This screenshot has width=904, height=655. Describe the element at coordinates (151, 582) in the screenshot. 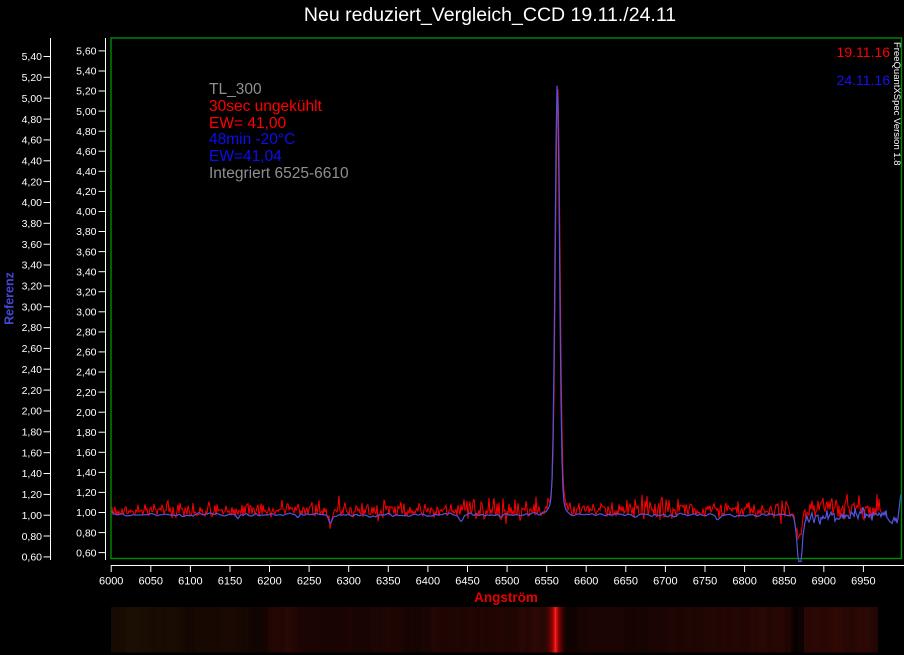

I see `svg-text: 6050` at that location.